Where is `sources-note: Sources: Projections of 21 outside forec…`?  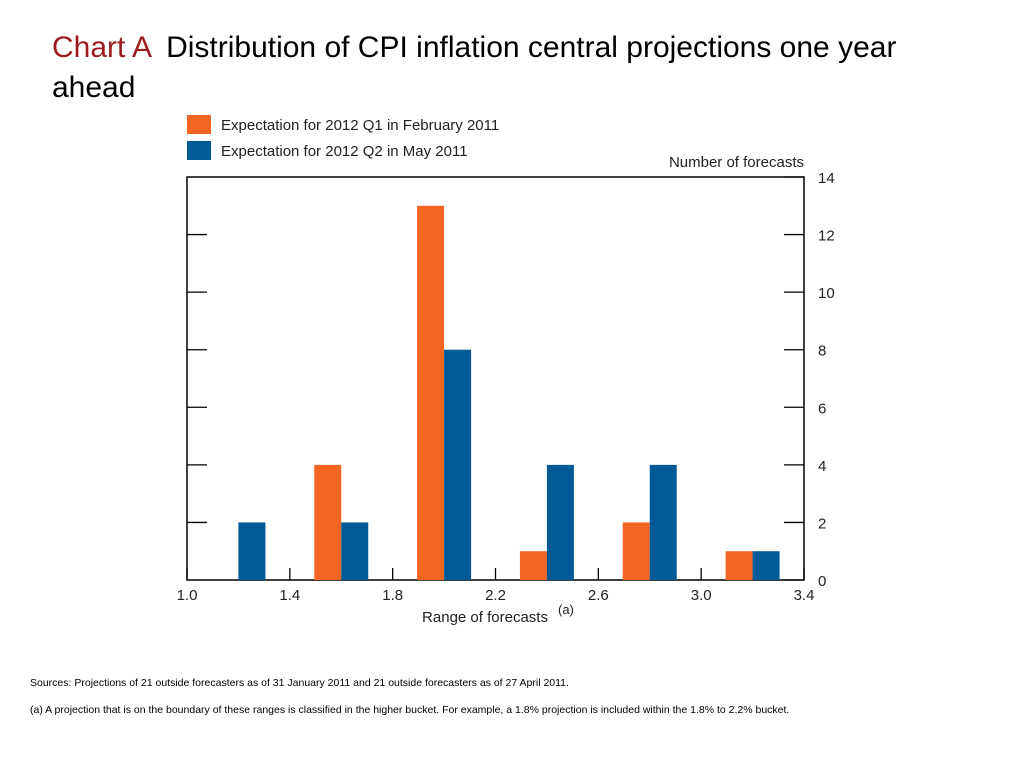
sources-note: Sources: Projections of 21 outside forec… is located at coordinates (299, 683).